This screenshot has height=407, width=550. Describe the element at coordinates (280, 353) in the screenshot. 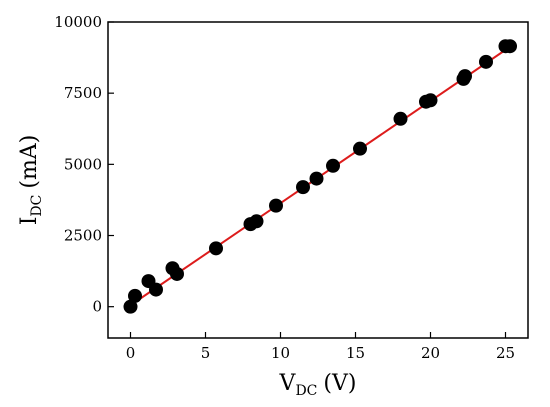

I see `x-tick-label: 10` at that location.